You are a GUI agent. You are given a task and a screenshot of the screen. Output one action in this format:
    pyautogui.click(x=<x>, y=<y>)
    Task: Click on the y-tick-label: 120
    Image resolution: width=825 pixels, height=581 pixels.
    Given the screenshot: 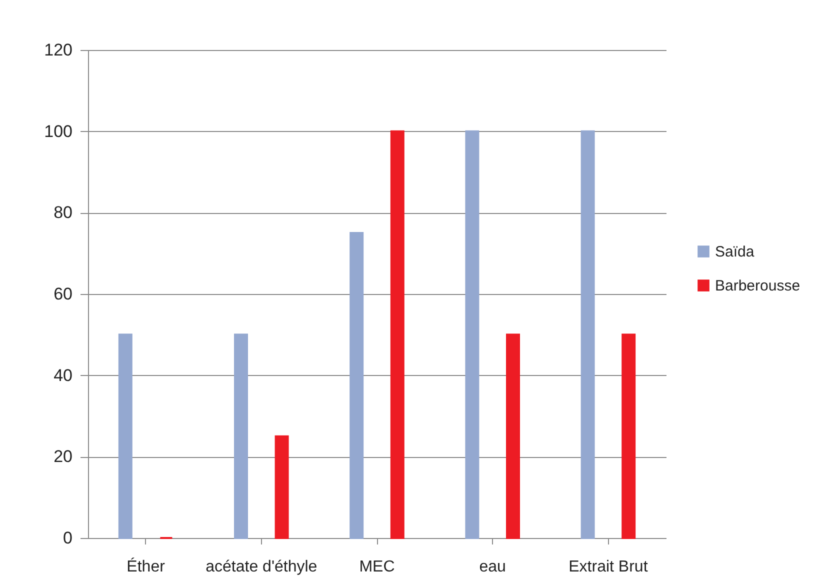 What is the action you would take?
    pyautogui.click(x=58, y=50)
    